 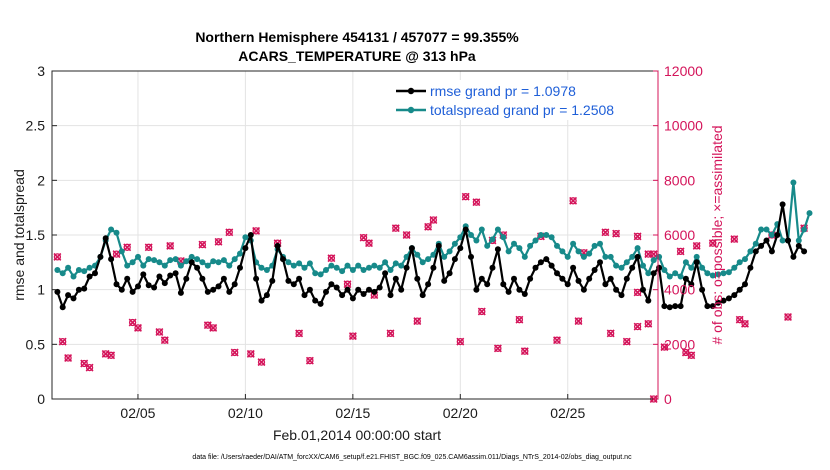 What do you see at coordinates (460, 413) in the screenshot?
I see `x-tick-label: 02/20` at bounding box center [460, 413].